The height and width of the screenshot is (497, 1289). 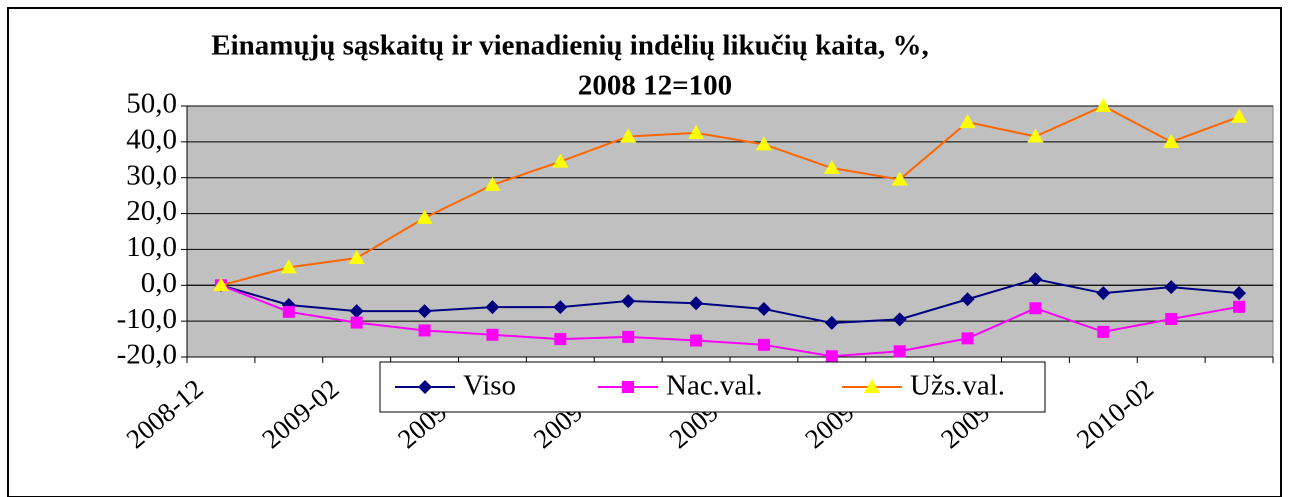 What do you see at coordinates (151, 104) in the screenshot?
I see `y-tick-label: 50,0` at bounding box center [151, 104].